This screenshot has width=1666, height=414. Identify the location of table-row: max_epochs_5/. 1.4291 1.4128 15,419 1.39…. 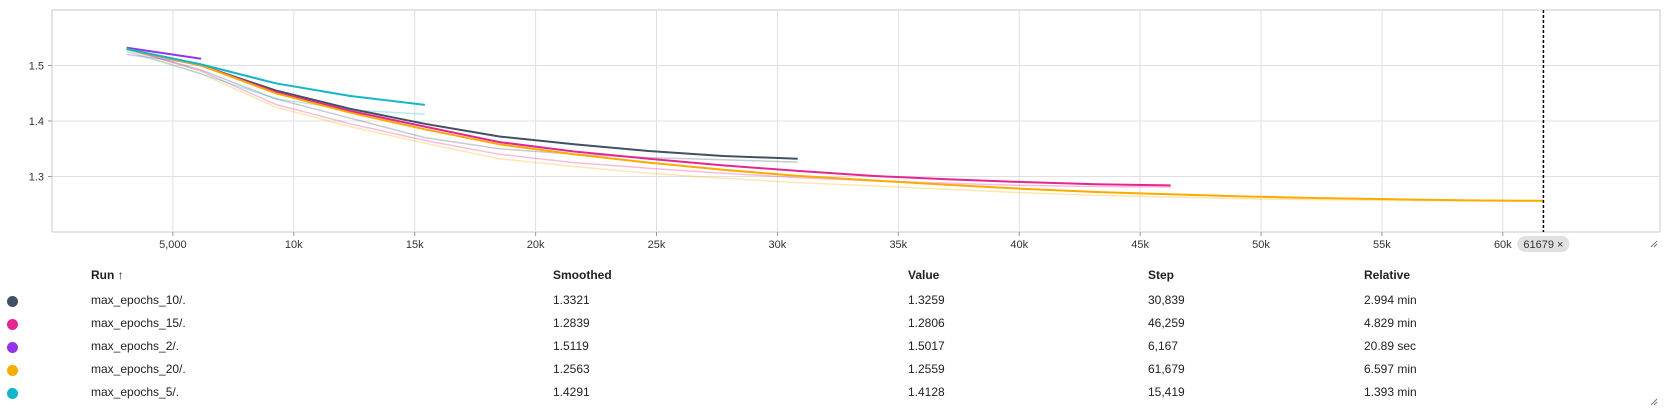
(833, 393).